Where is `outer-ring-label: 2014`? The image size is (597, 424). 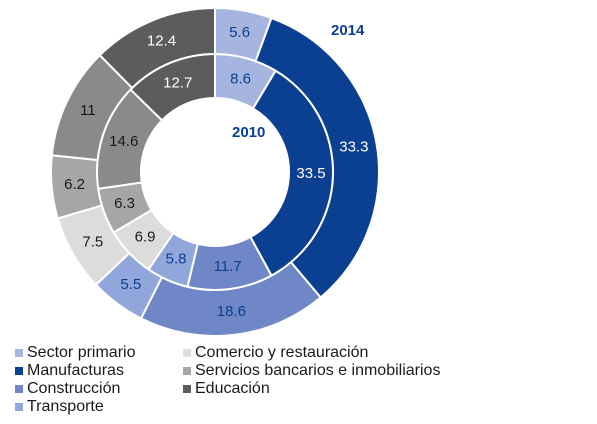 outer-ring-label: 2014 is located at coordinates (348, 30).